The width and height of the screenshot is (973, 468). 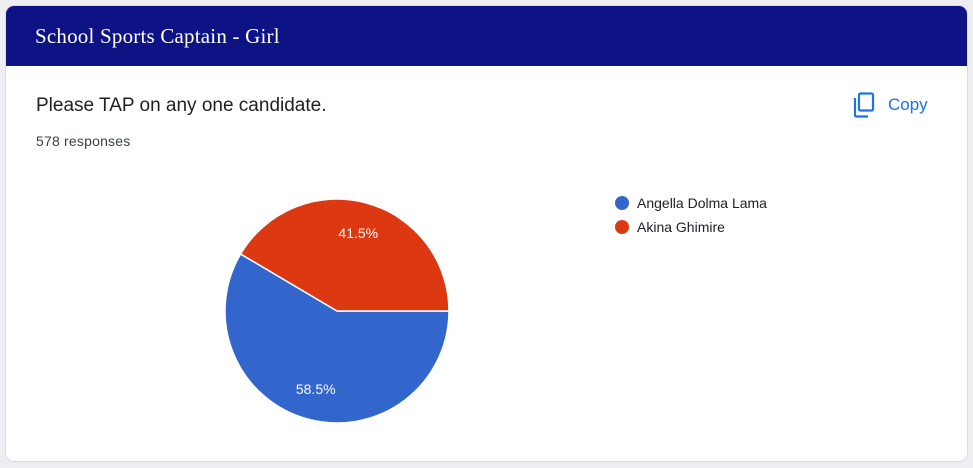 I want to click on copy-icon, so click(x=864, y=105).